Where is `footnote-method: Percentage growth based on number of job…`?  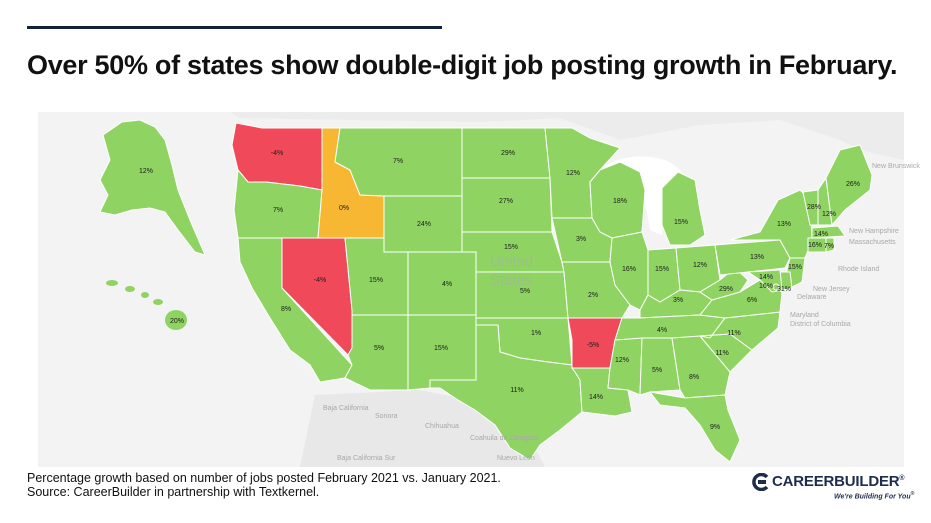
footnote-method: Percentage growth based on number of job… is located at coordinates (264, 478).